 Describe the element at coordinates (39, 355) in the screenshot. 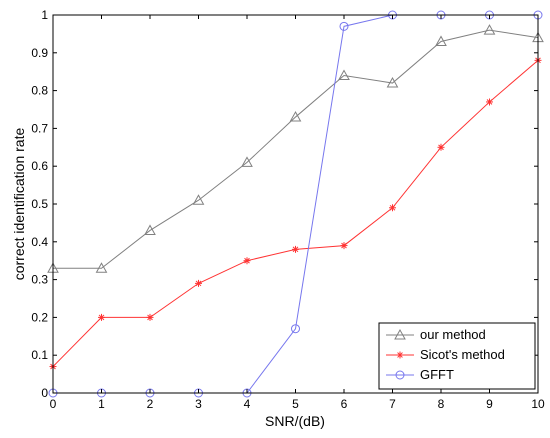

I see `y-tick-label: 0.1` at that location.